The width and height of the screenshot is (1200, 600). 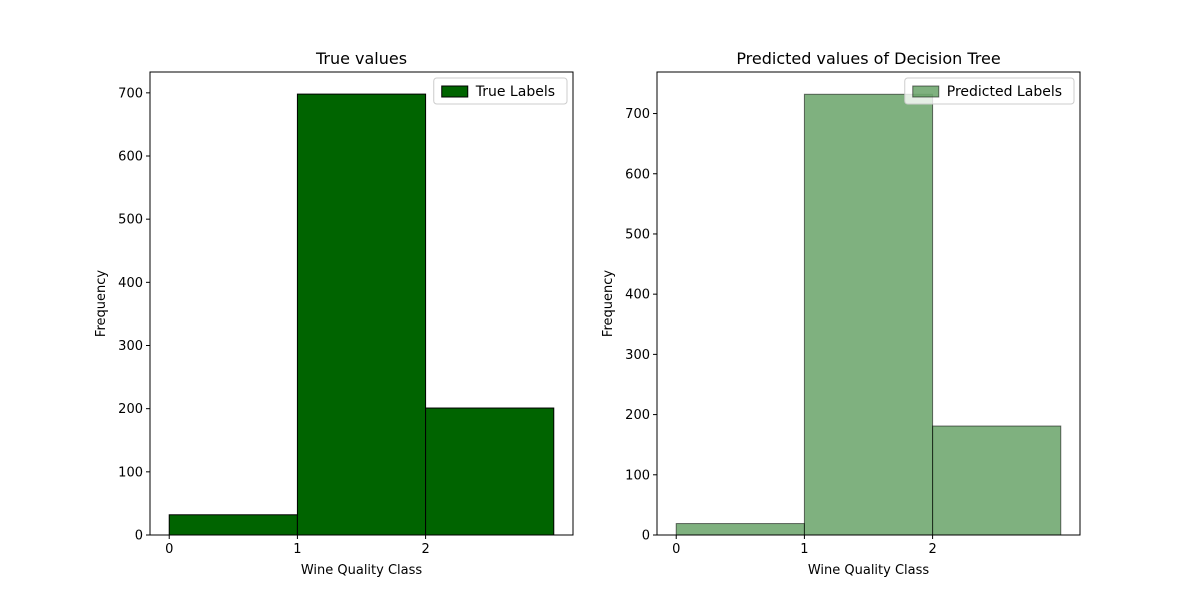 I want to click on chart-title: Predicted values of Decision Tree, so click(x=868, y=58).